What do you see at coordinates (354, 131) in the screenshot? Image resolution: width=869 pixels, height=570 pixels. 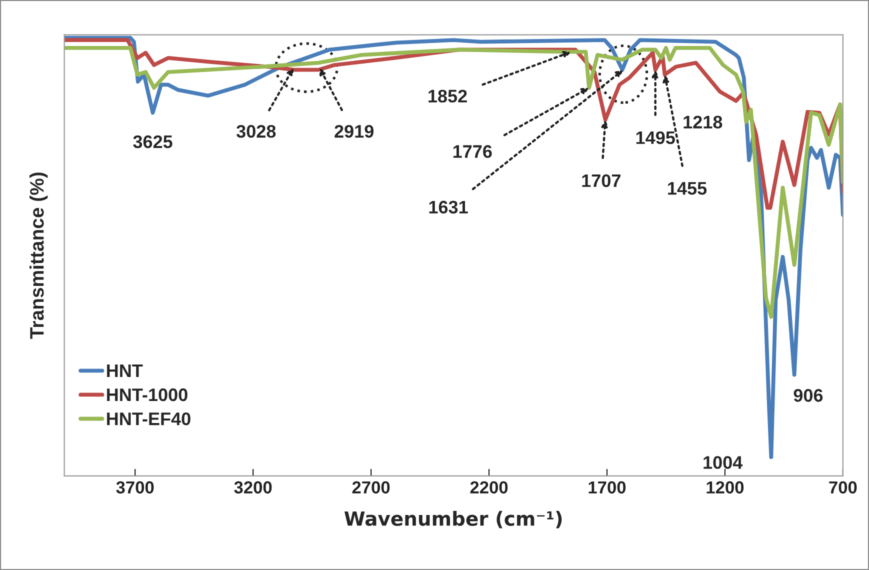 I see `annotation: 2919` at bounding box center [354, 131].